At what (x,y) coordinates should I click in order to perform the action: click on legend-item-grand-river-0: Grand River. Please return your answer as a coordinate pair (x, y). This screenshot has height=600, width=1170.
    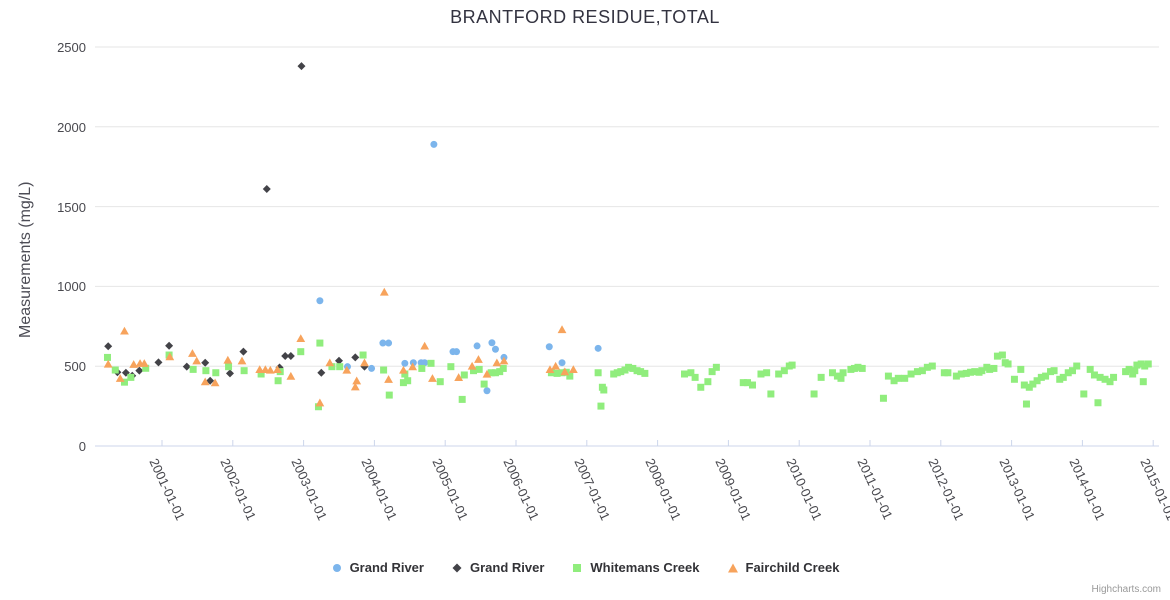
    Looking at the image, I should click on (377, 567).